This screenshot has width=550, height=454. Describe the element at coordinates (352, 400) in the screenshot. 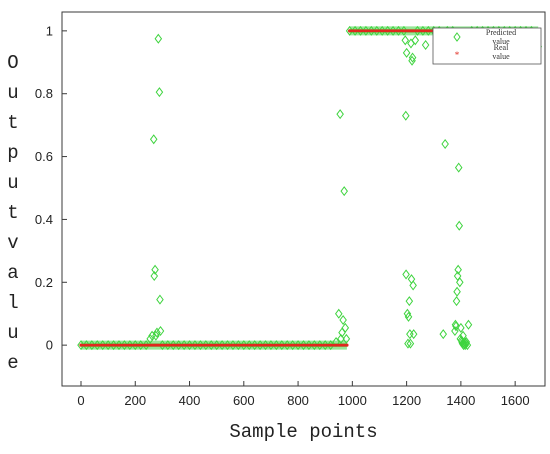

I see `x-tick-label: 1000` at that location.